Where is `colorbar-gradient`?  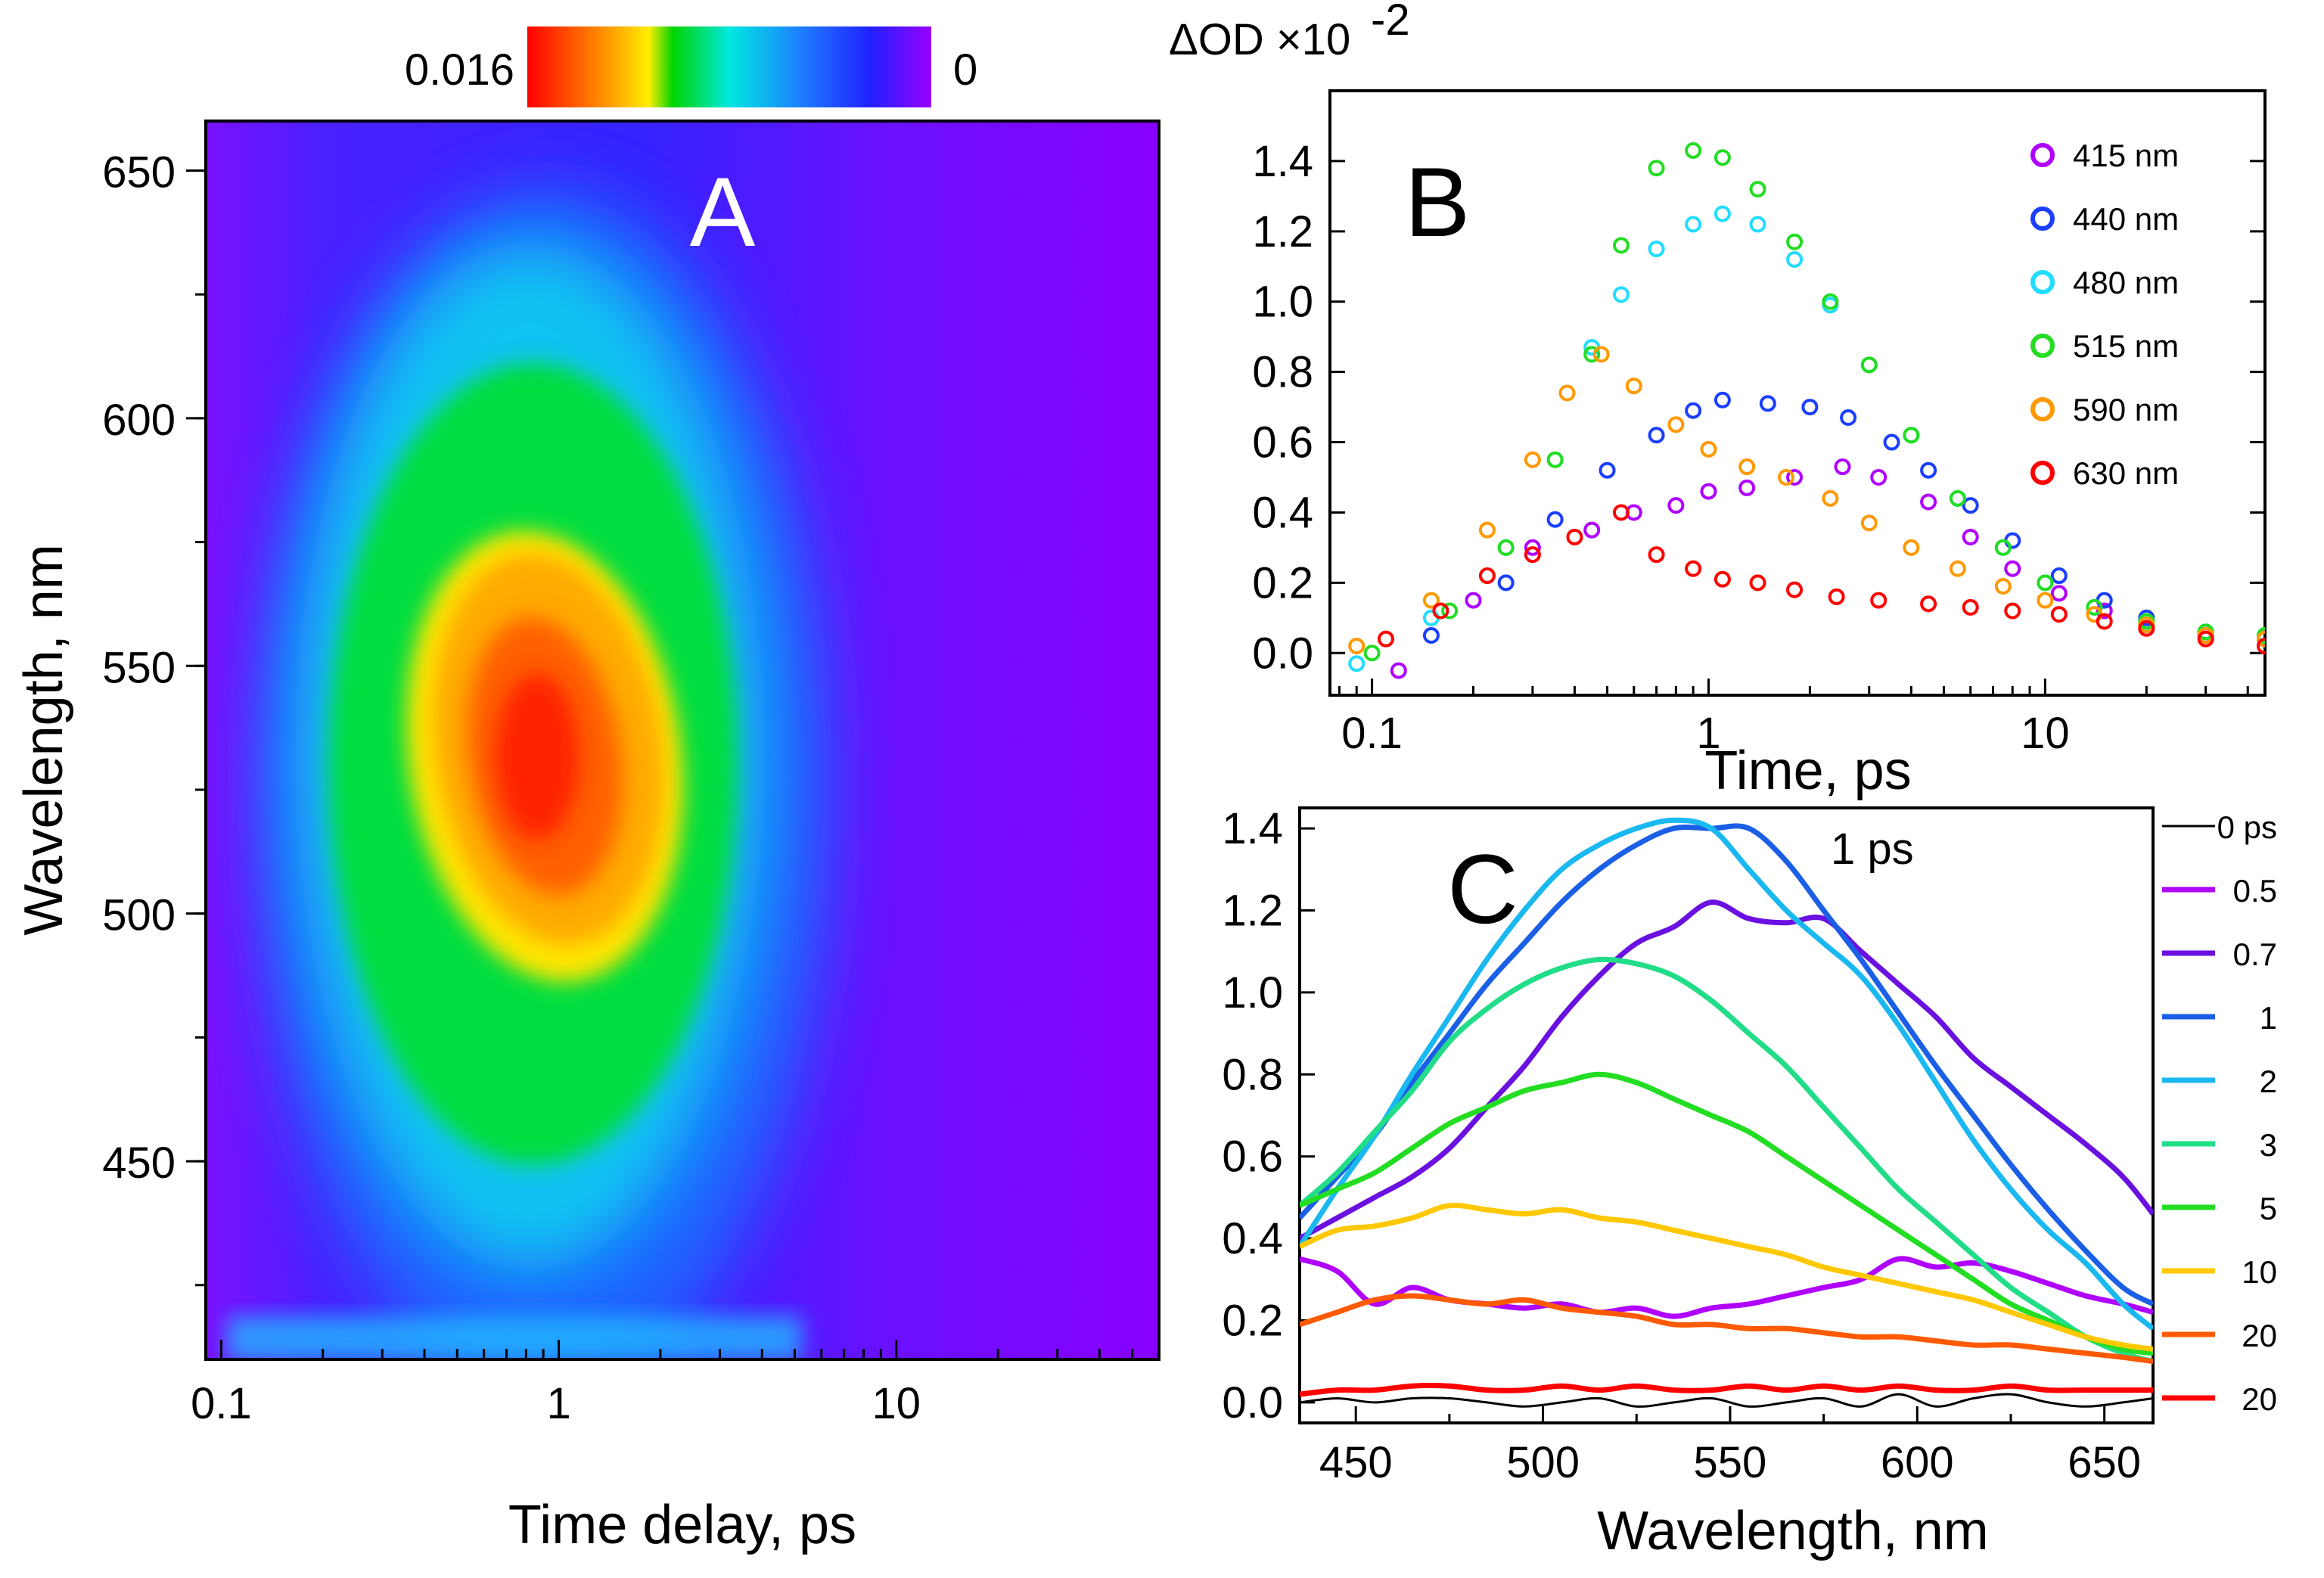
colorbar-gradient is located at coordinates (729, 66).